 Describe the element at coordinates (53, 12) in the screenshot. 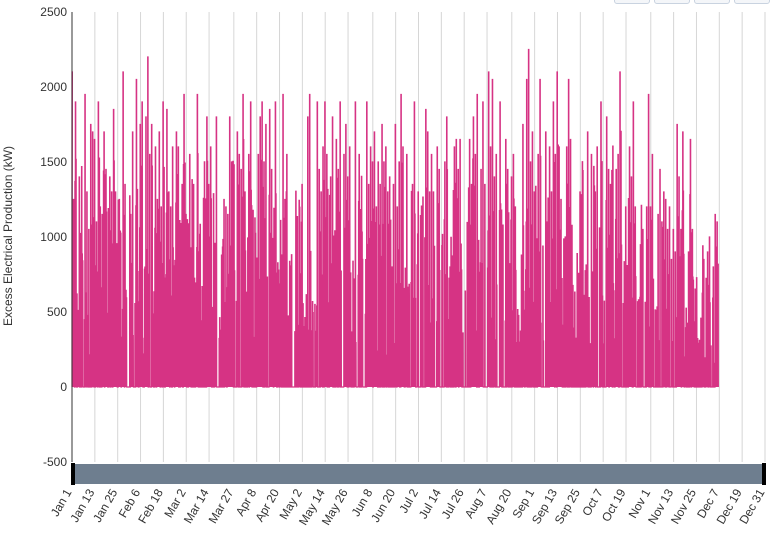

I see `y-tick-label: 2500` at that location.